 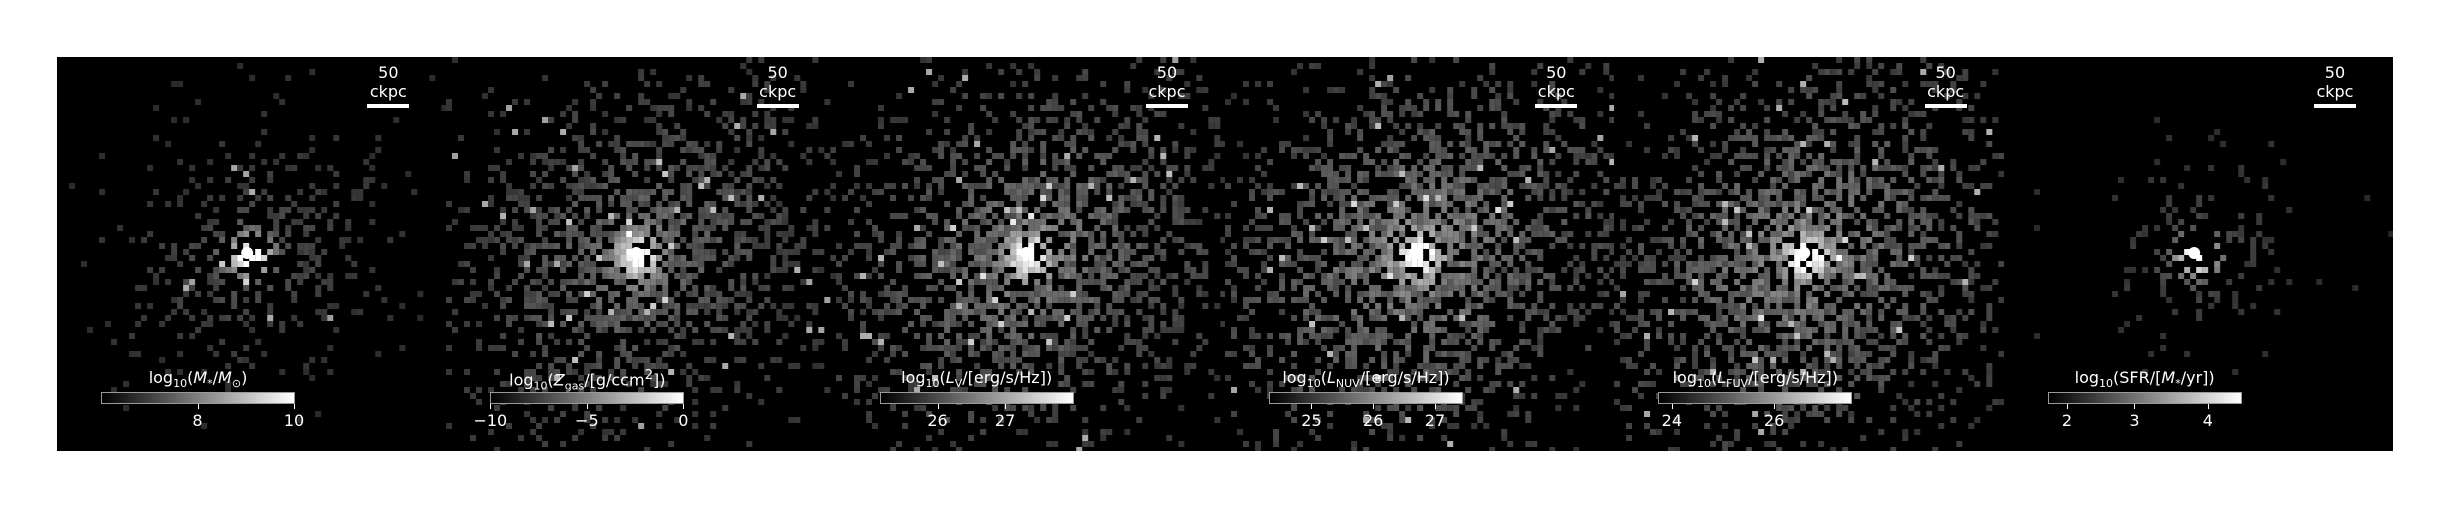 I want to click on panel-mstar: 50 ckpc log10(M*/M⊙) 8 10, so click(x=252, y=254).